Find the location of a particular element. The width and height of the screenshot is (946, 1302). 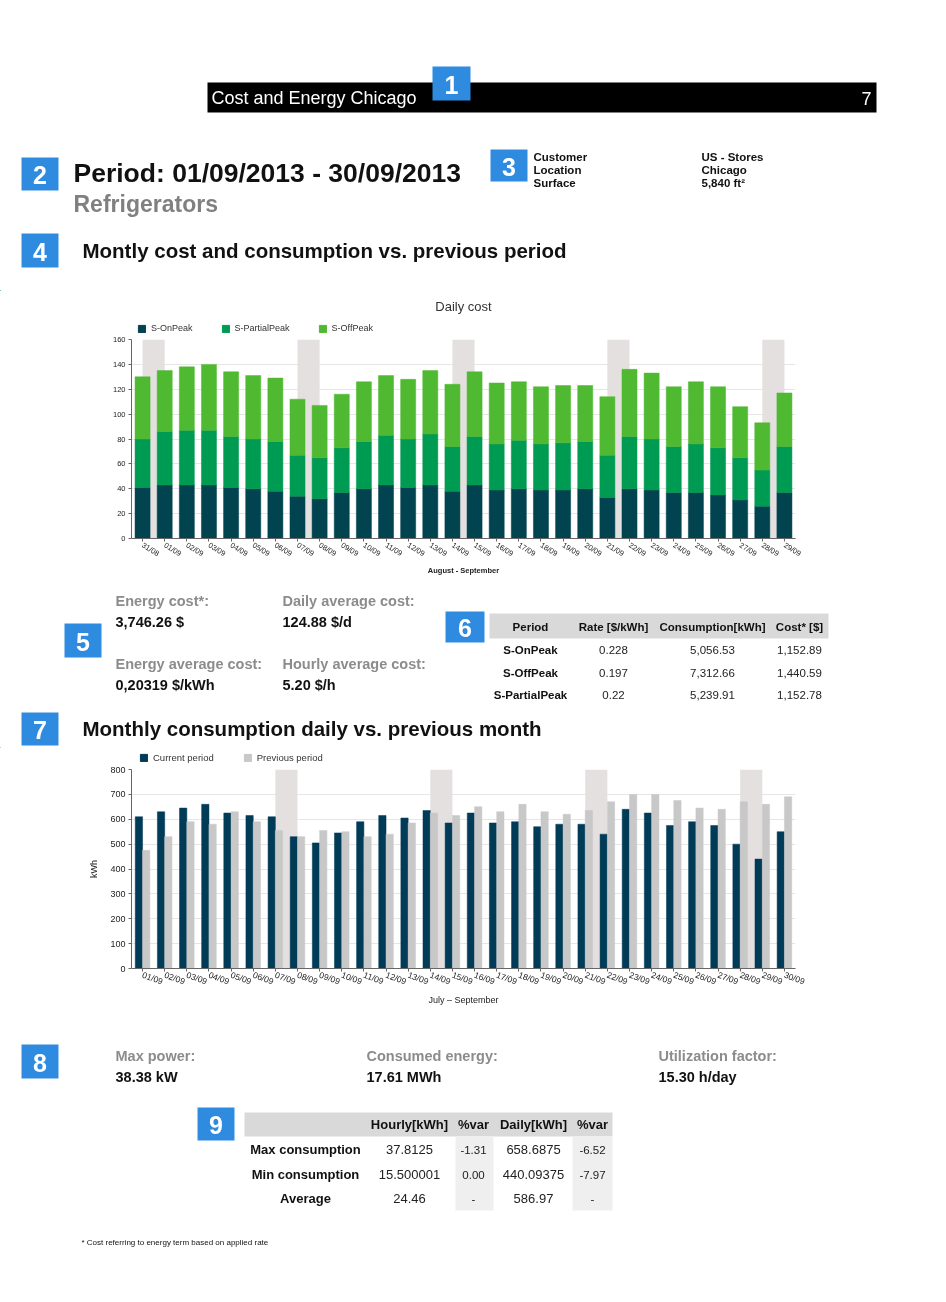

text: Max consumption is located at coordinates (305, 1149).